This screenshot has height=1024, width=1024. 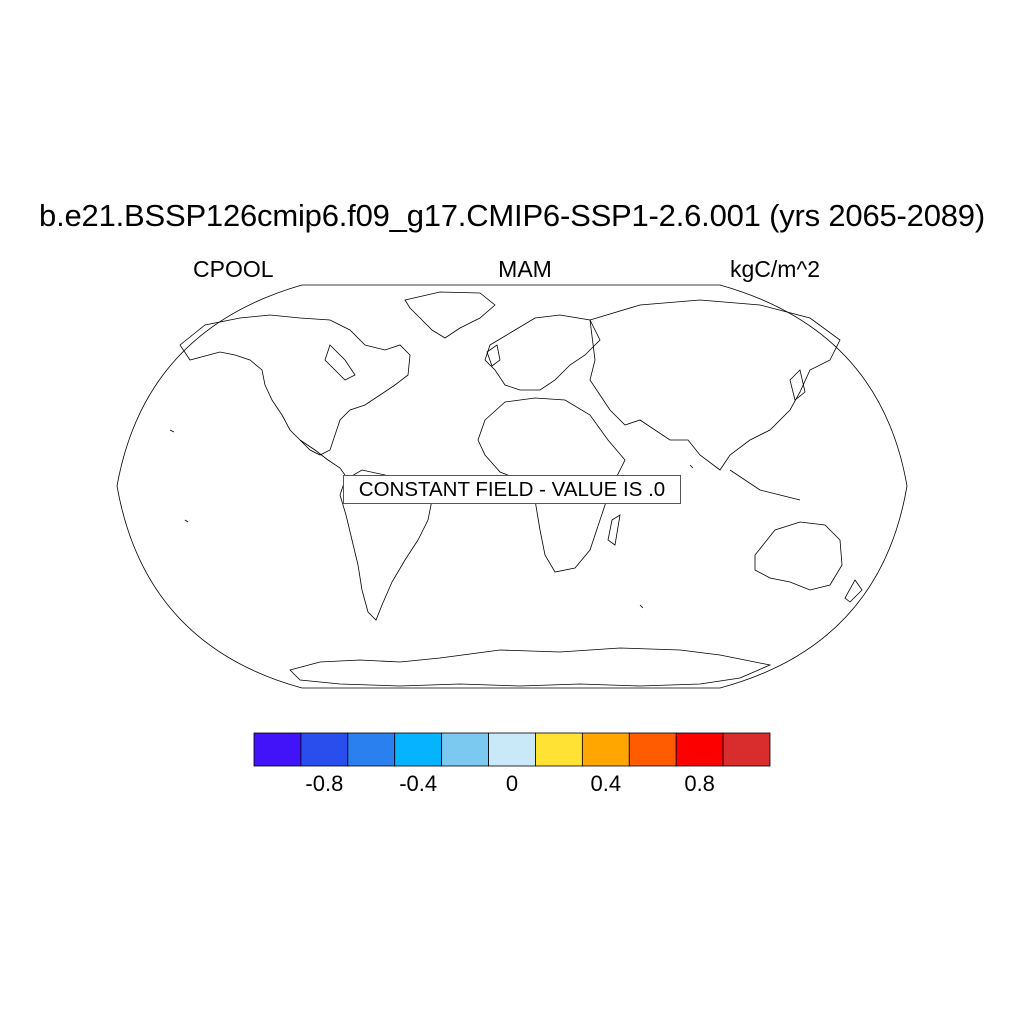 I want to click on coast-north-america, so click(x=295, y=385).